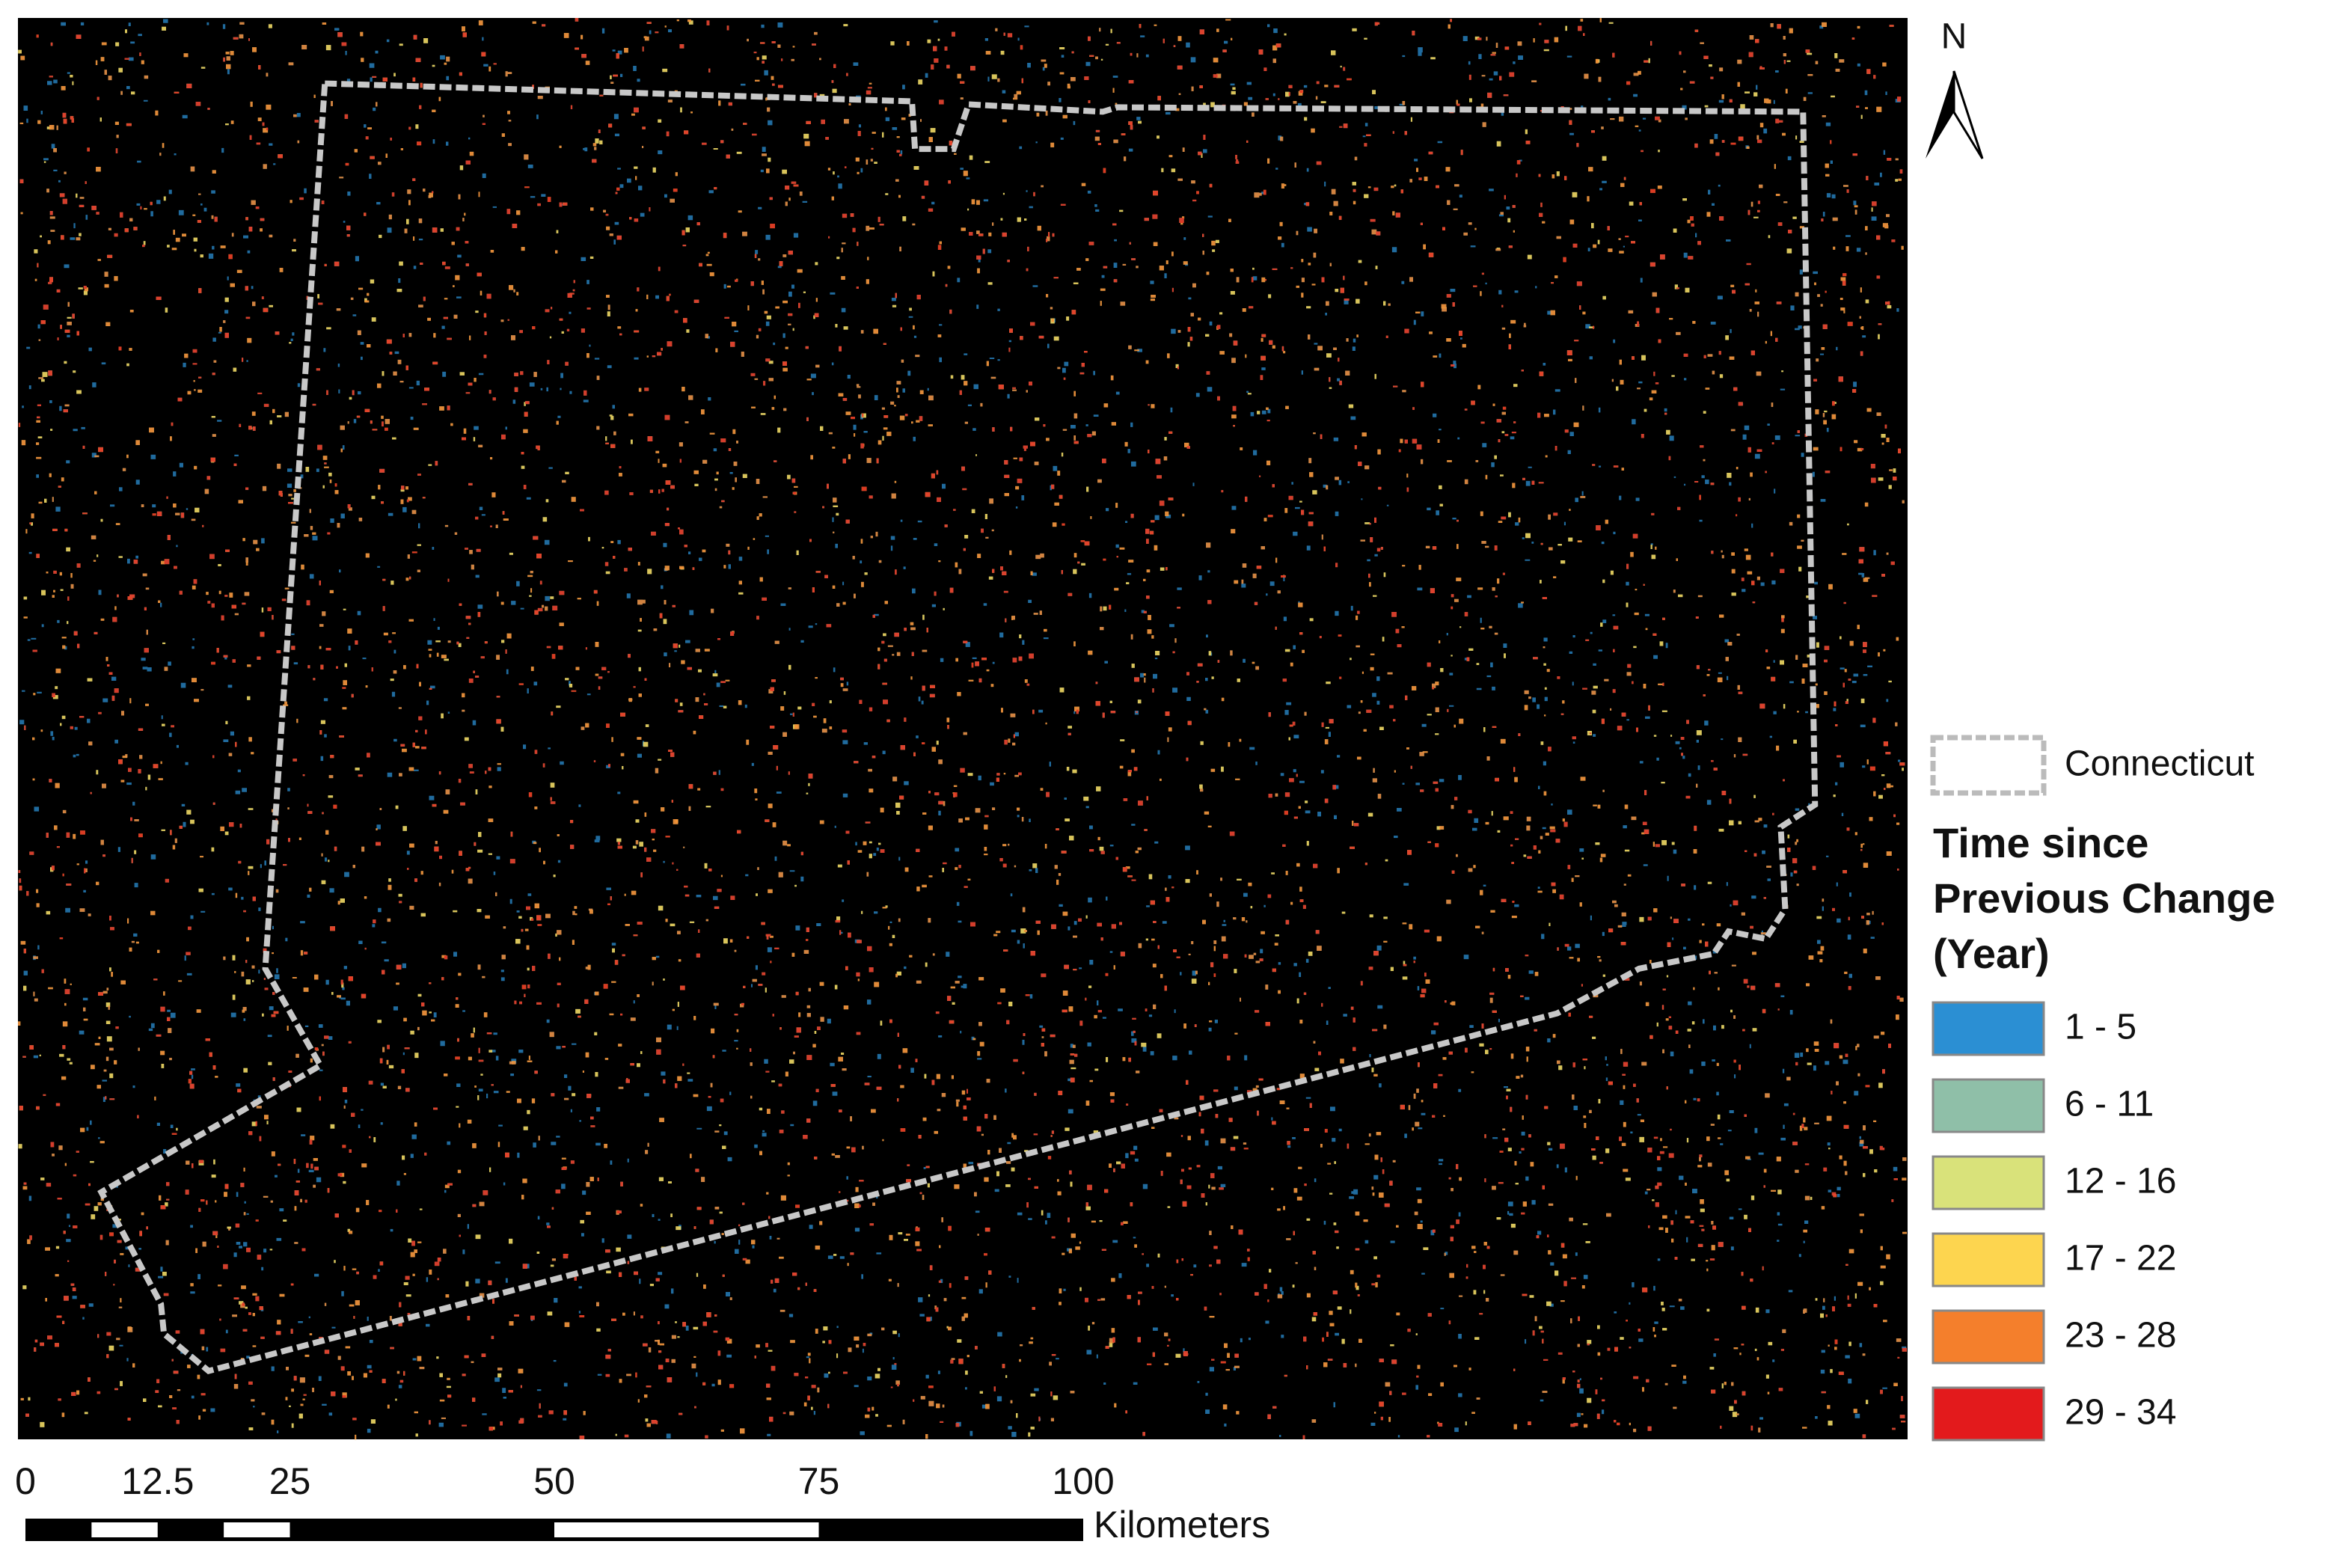  Describe the element at coordinates (554, 1481) in the screenshot. I see `scale-tick-label: 50` at that location.